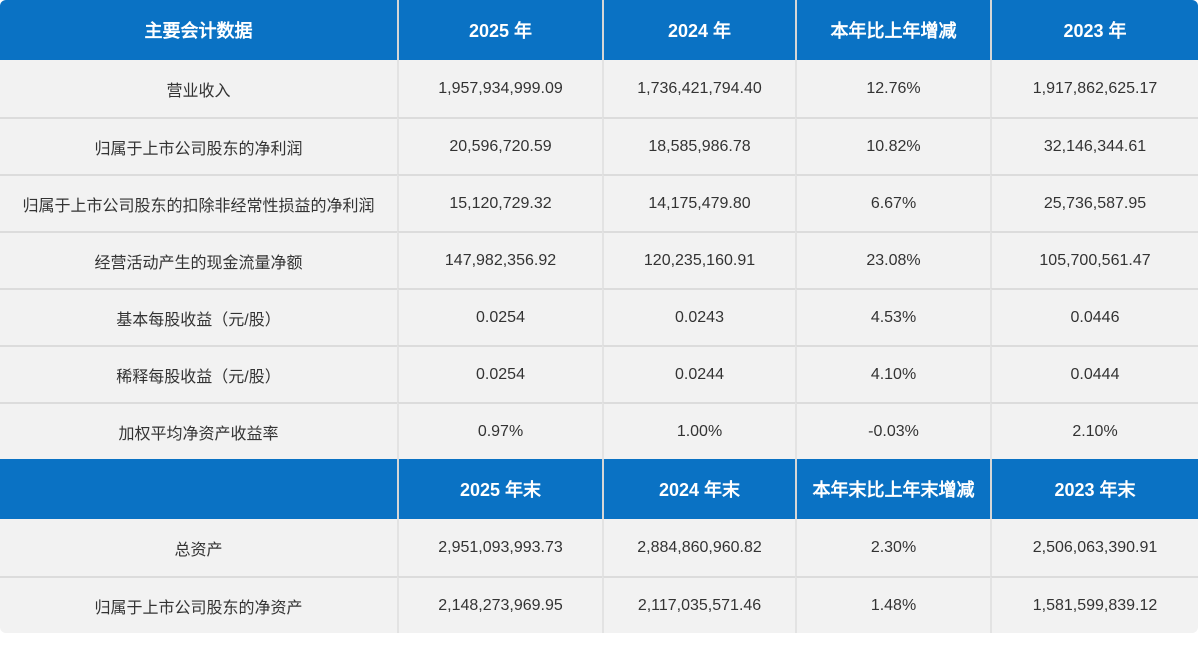  Describe the element at coordinates (892, 373) in the screenshot. I see `value-cell: 4.10%` at that location.